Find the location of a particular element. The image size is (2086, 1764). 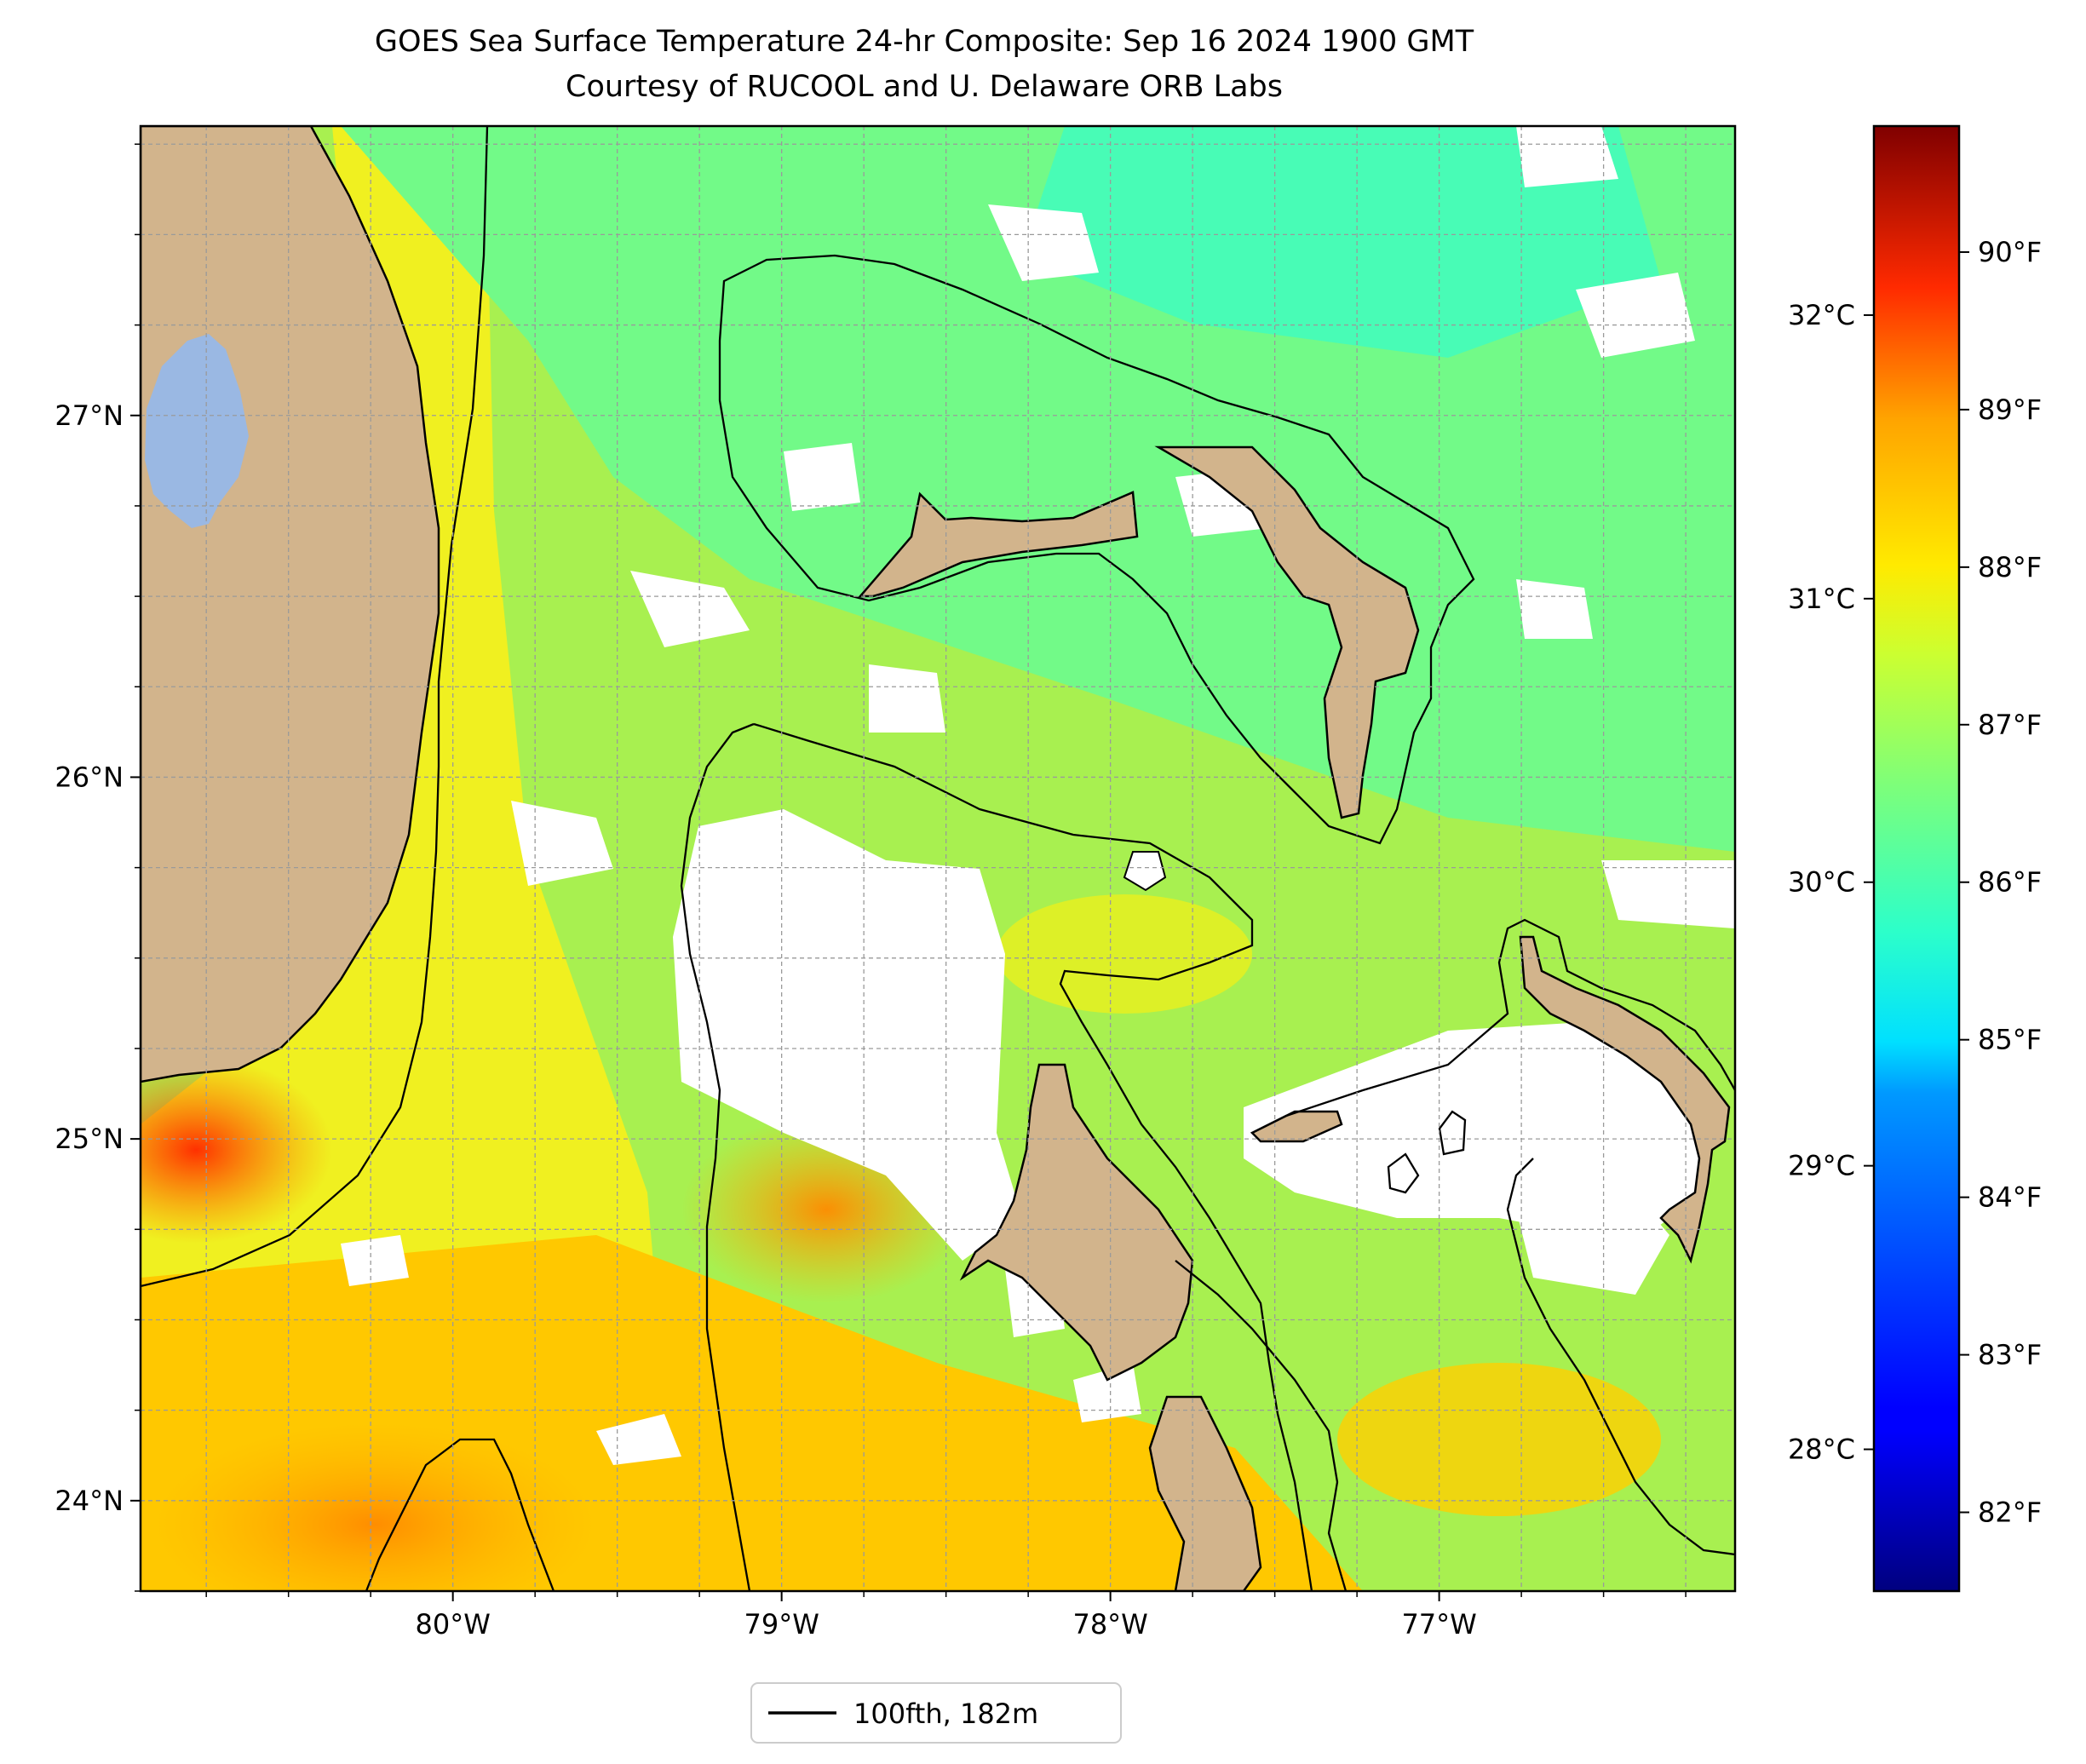

lon-tick-label: 78°W is located at coordinates (1109, 1624).